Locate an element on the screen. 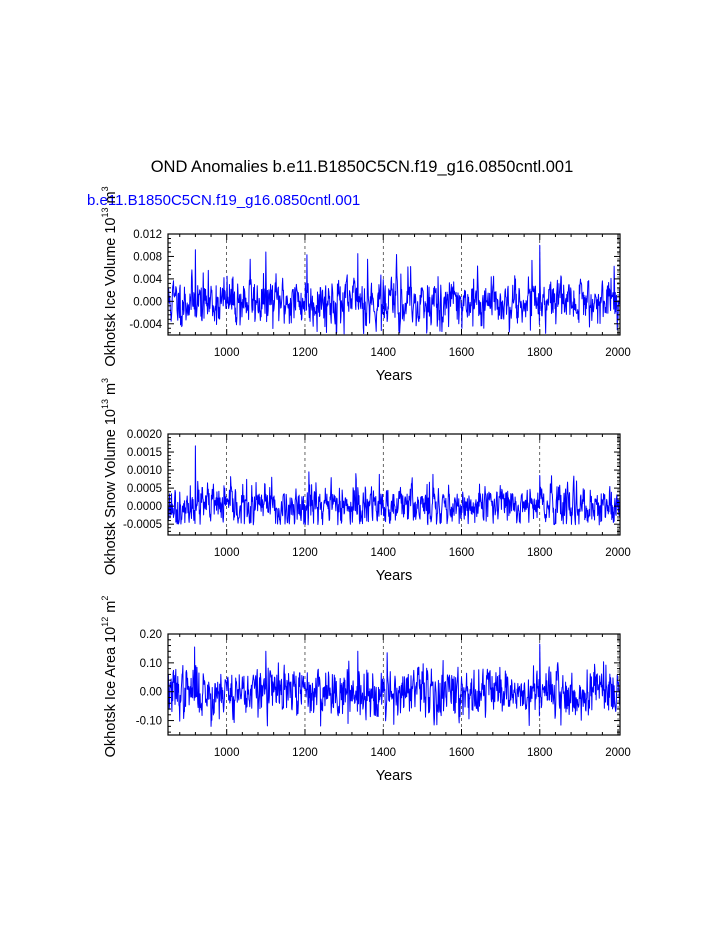 Image resolution: width=723 pixels, height=935 pixels. y-axis-label: Okhotsk Ice Area 1012 m2 is located at coordinates (109, 677).